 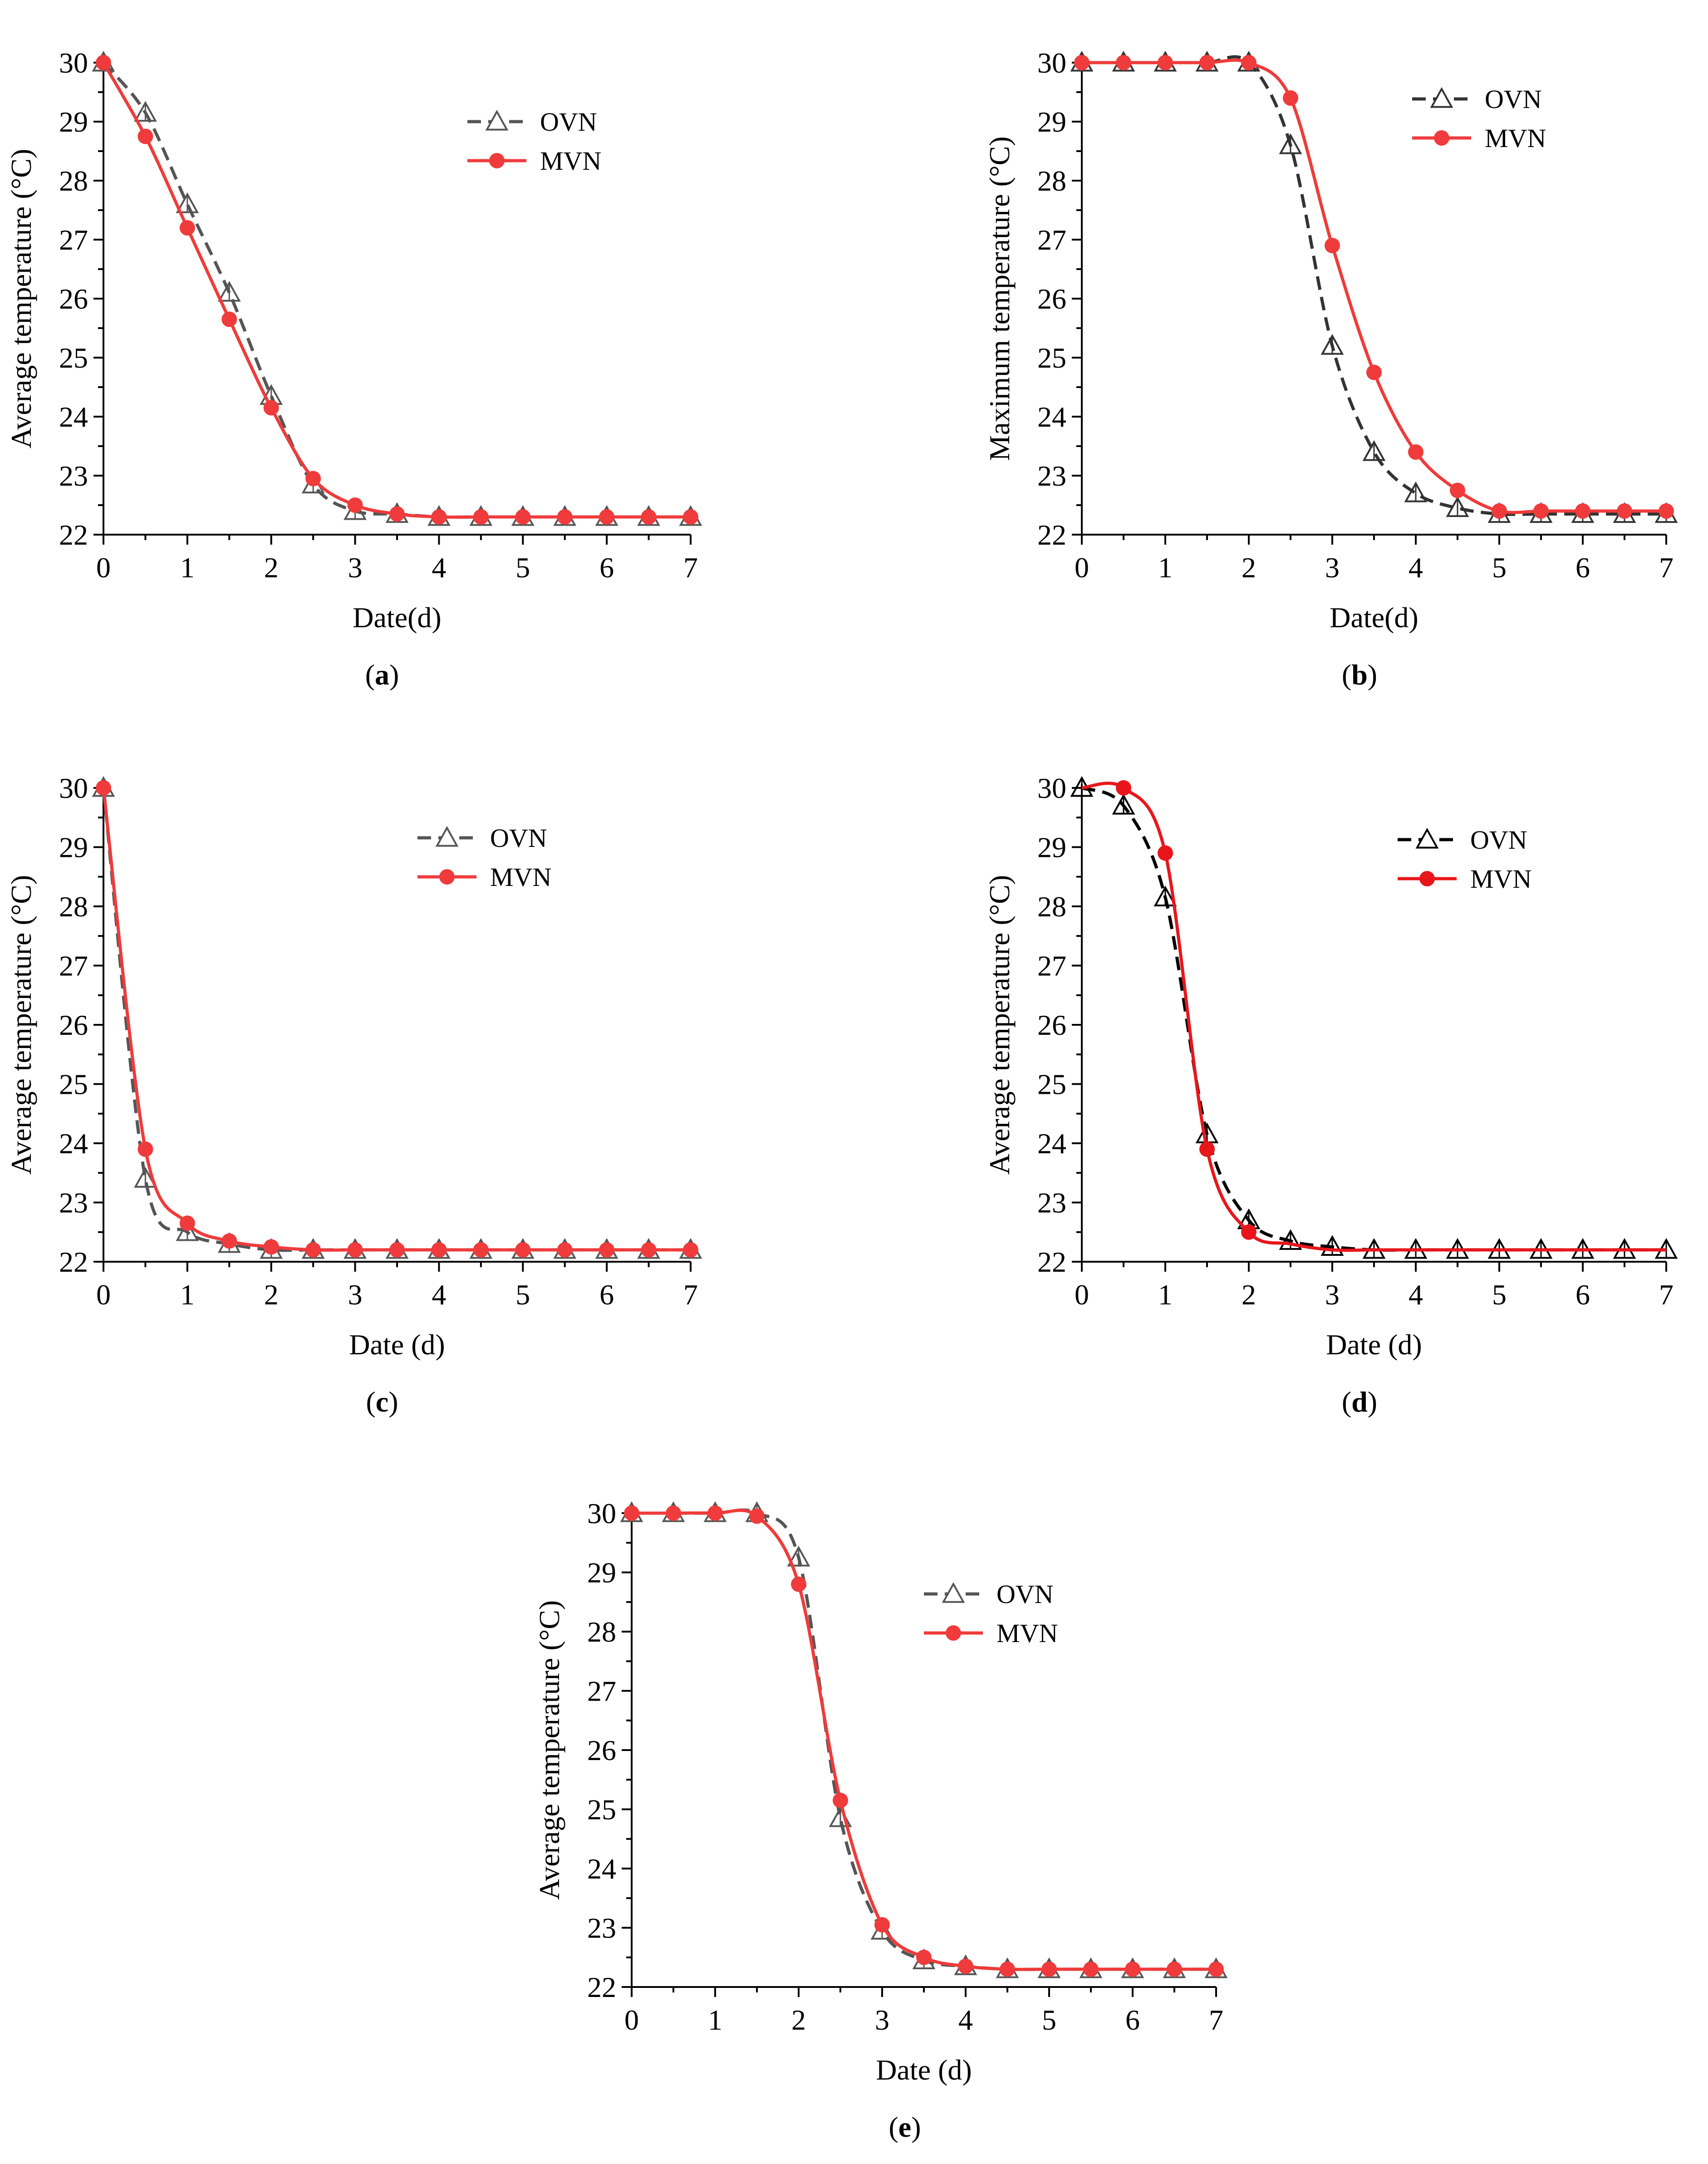 I want to click on series-line-ovn, so click(x=396, y=1019).